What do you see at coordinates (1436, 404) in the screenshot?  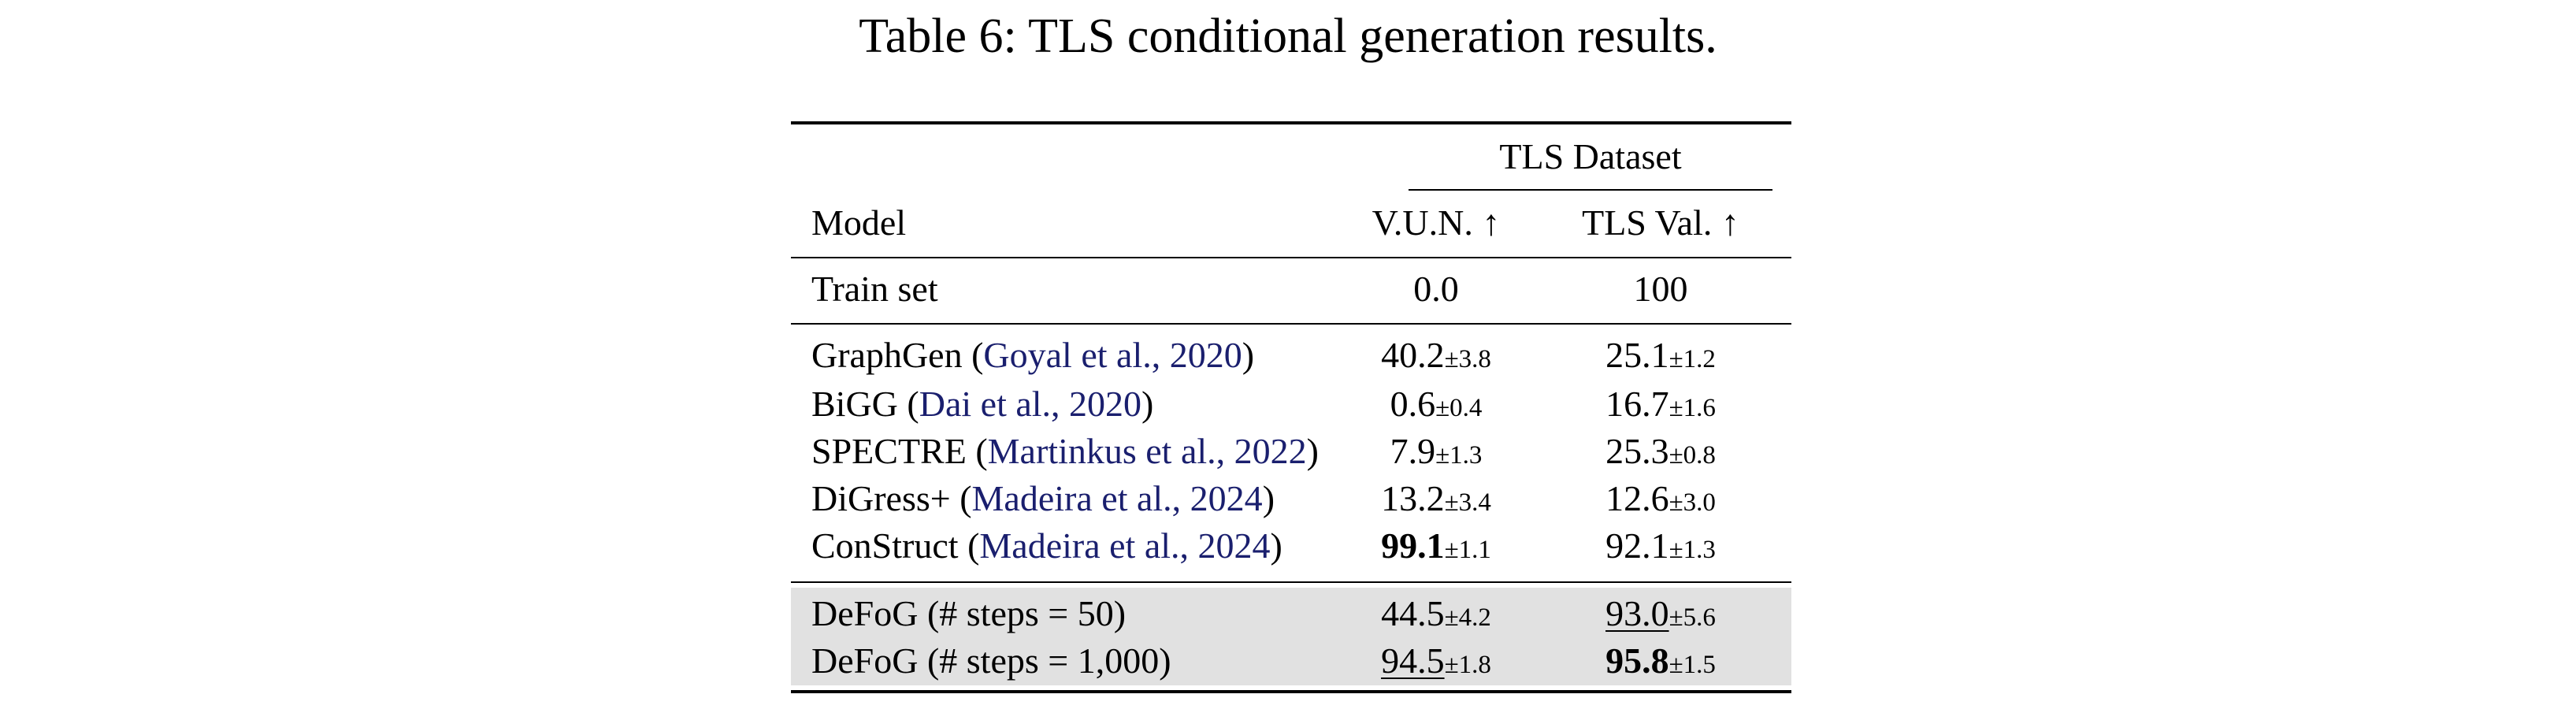 I see `table-cell: 0.6±0.4` at bounding box center [1436, 404].